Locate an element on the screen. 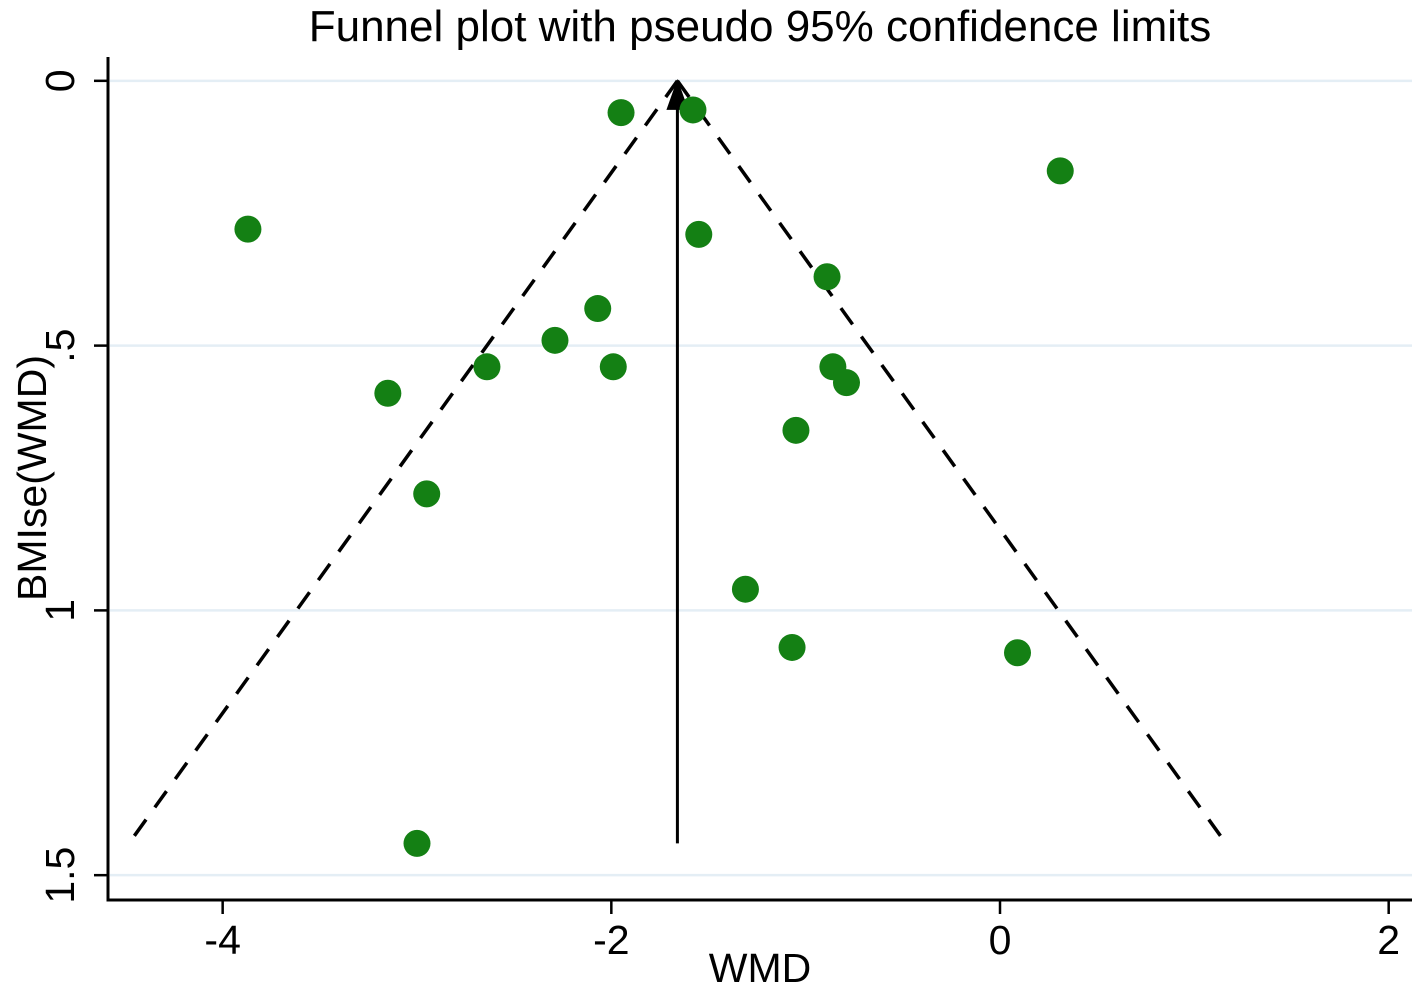 Image resolution: width=1417 pixels, height=996 pixels. y-tick-label: 0 is located at coordinates (60, 80).